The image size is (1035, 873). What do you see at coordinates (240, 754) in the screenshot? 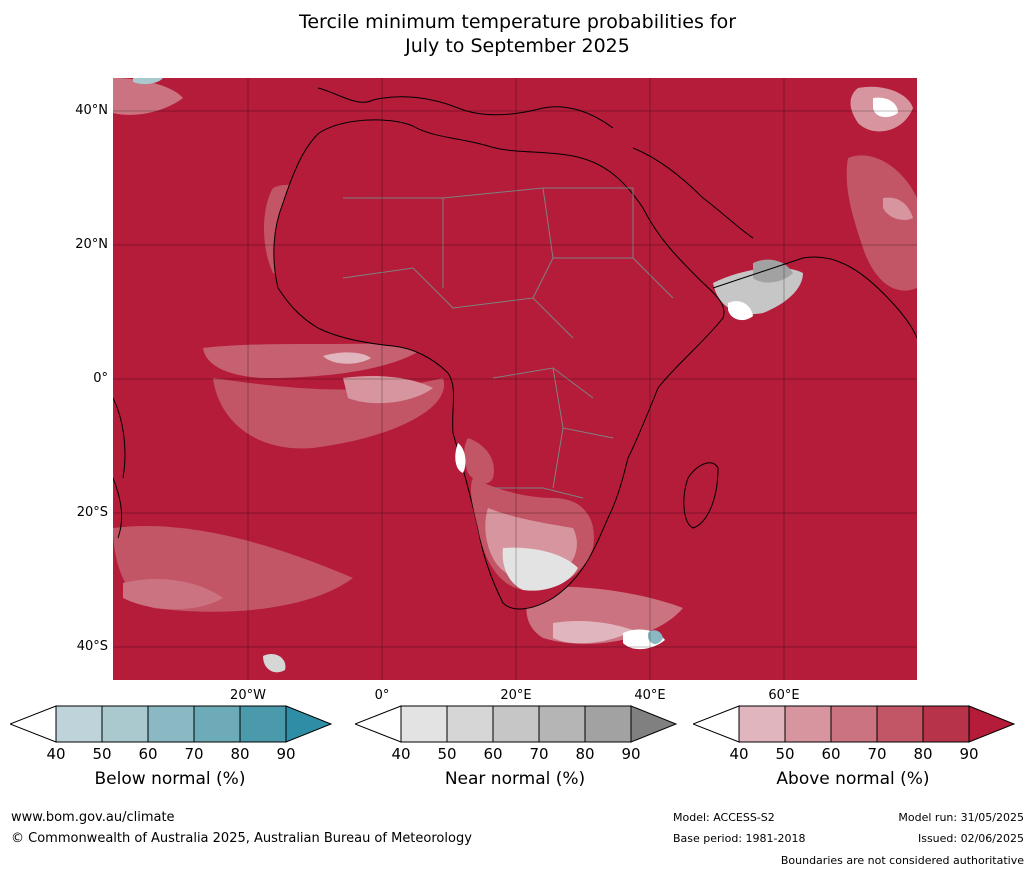
I see `below-tick: 80` at bounding box center [240, 754].